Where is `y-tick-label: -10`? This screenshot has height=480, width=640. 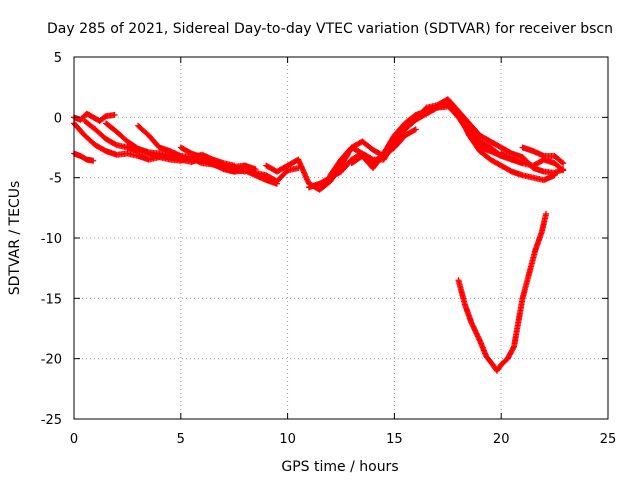 y-tick-label: -10 is located at coordinates (51, 239).